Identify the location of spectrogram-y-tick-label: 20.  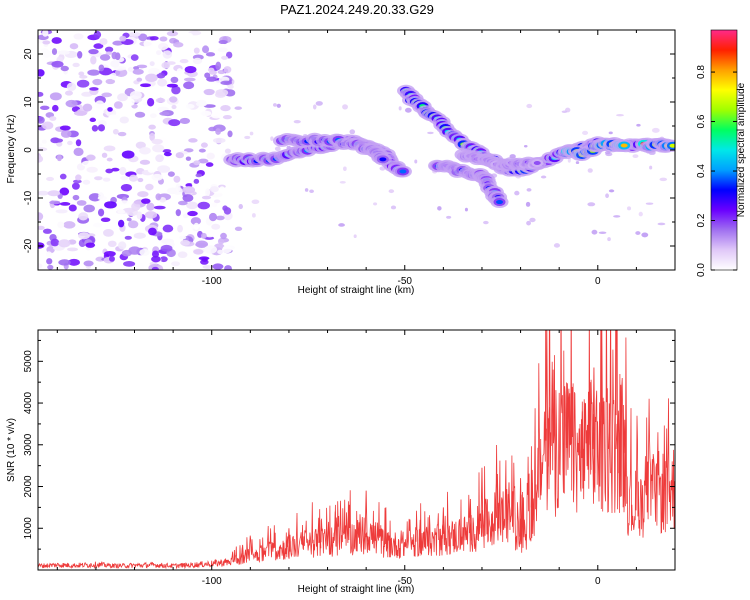
(28, 54).